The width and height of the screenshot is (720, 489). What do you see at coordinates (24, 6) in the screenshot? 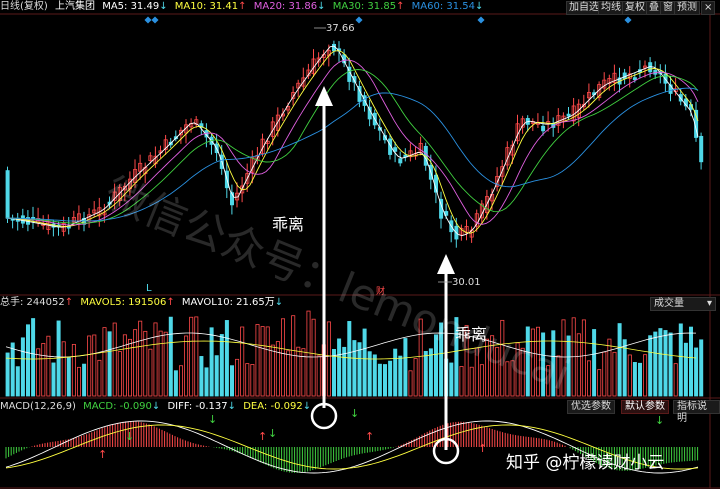
I see `period-label: 日线(复权)` at bounding box center [24, 6].